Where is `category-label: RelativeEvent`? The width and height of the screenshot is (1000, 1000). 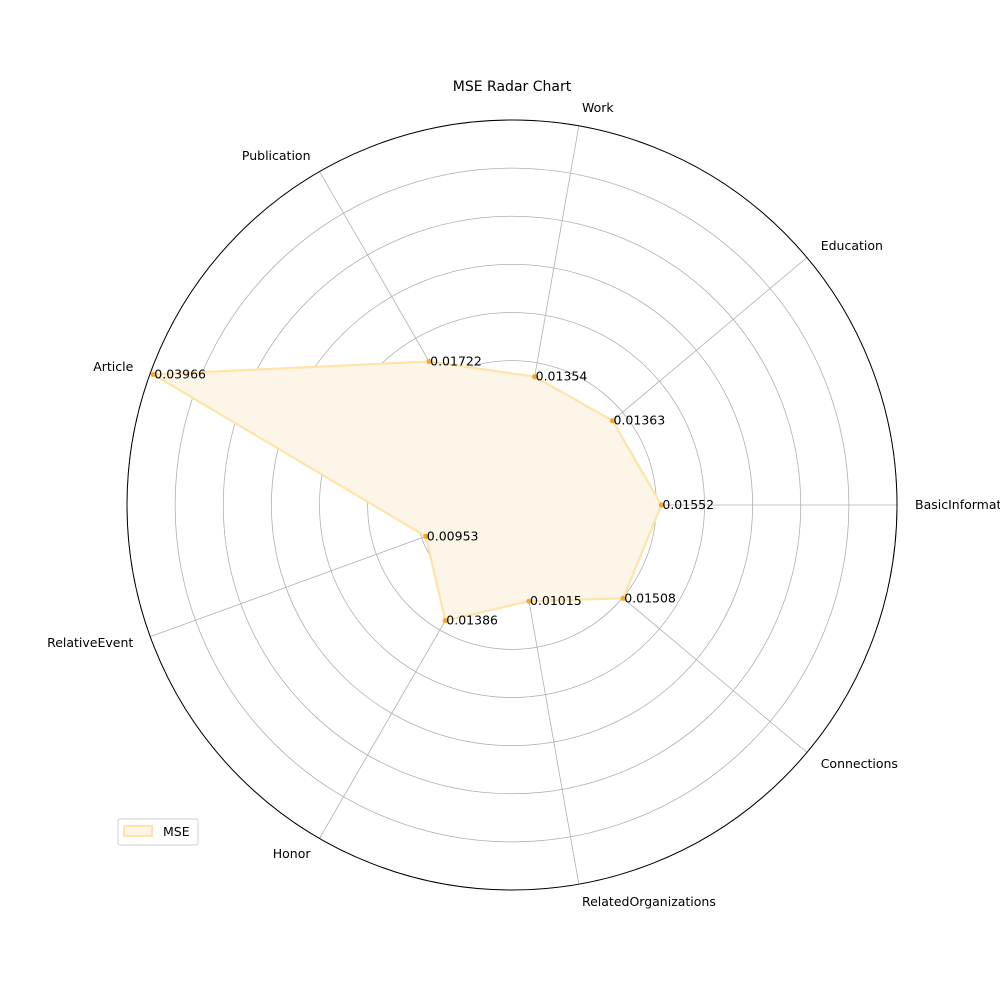
category-label: RelativeEvent is located at coordinates (90, 642).